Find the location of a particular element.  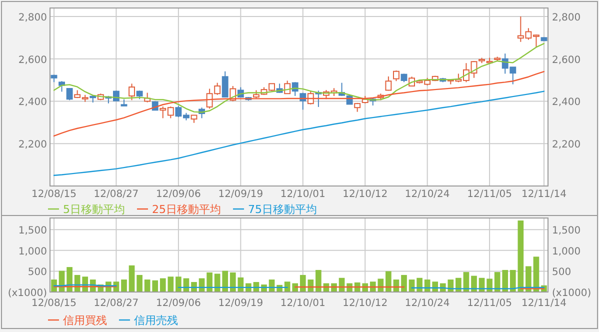

y-tick-label: 2,400 is located at coordinates (32, 102).